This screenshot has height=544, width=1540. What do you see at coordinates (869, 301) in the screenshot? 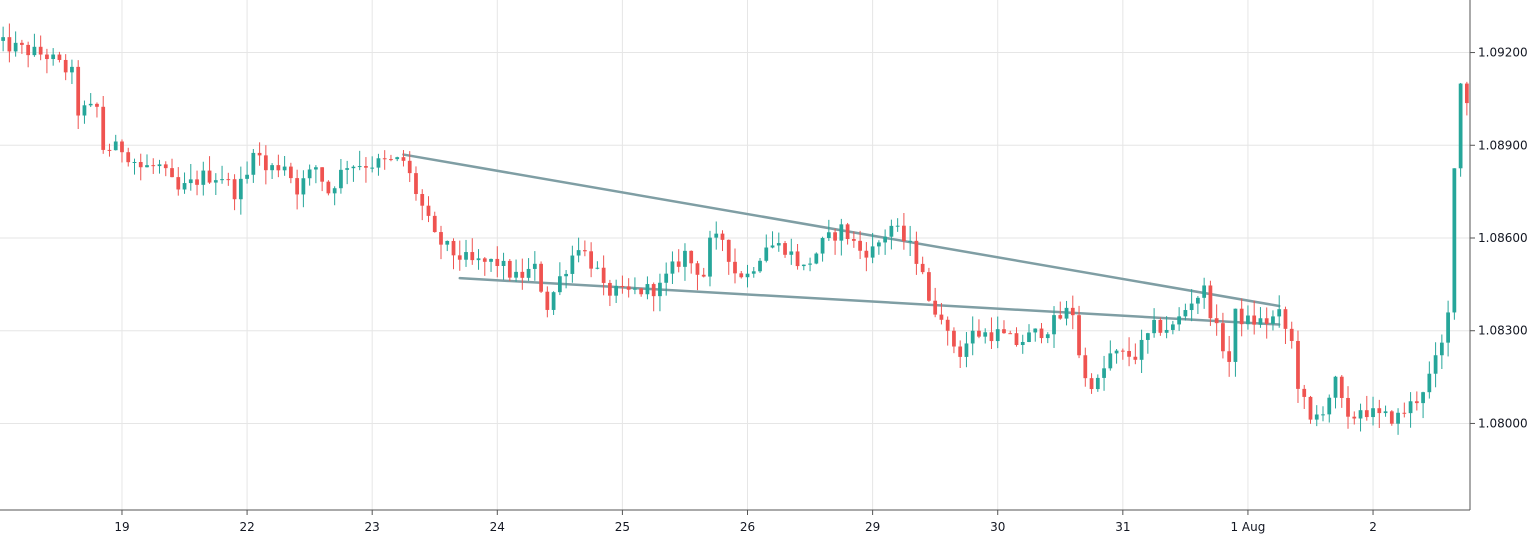
I see `trendline` at bounding box center [869, 301].